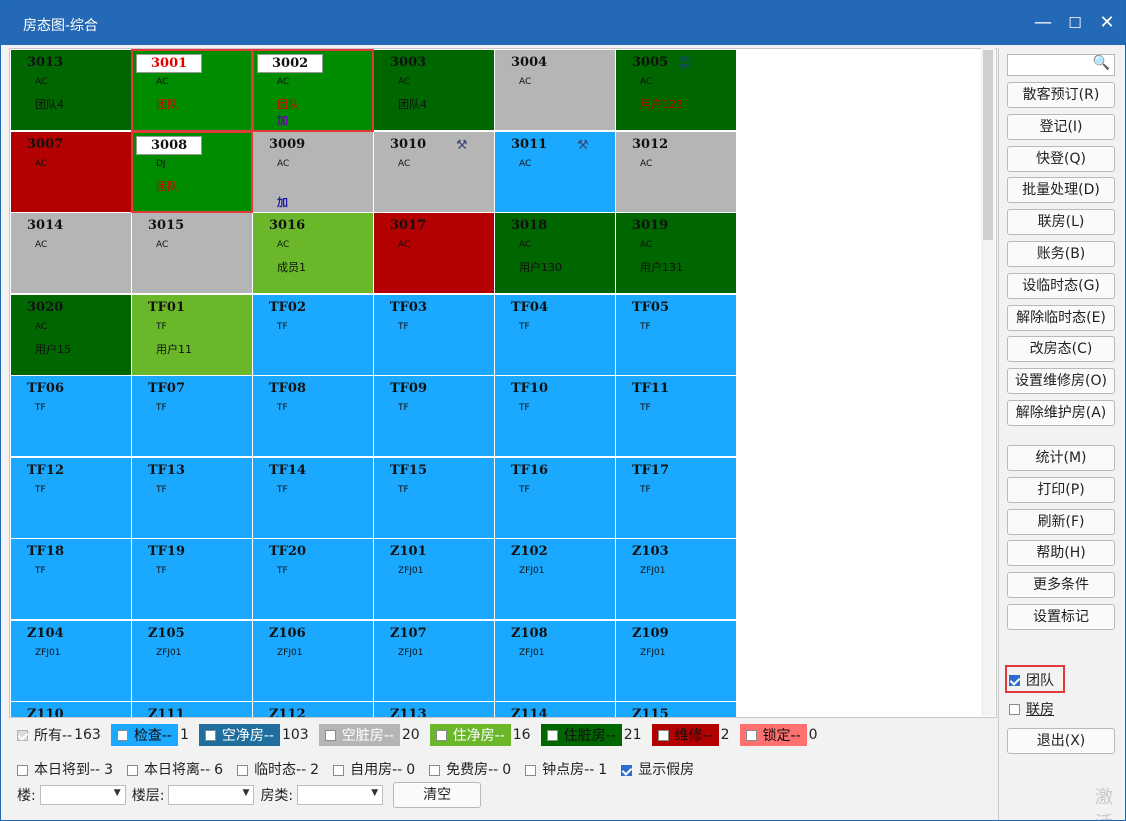 The width and height of the screenshot is (1126, 821). I want to click on filter-checkbox: 钟点房-- 1, so click(566, 769).